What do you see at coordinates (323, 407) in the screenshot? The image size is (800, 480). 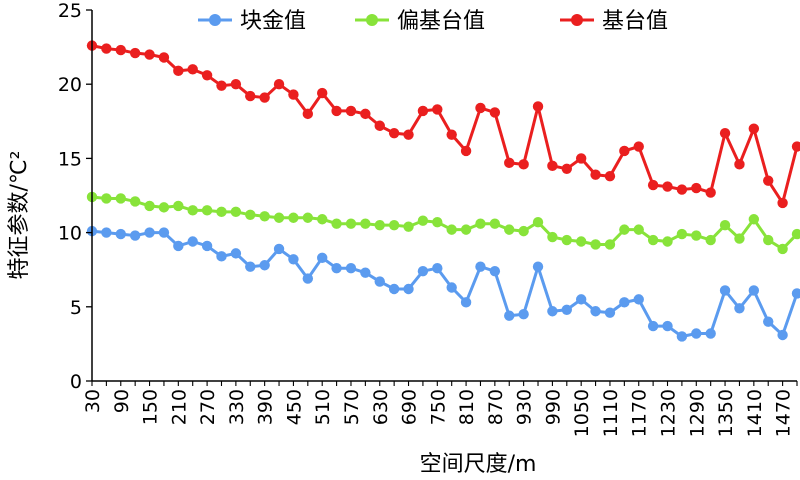 I see `x-tick-label: 510` at bounding box center [323, 407].